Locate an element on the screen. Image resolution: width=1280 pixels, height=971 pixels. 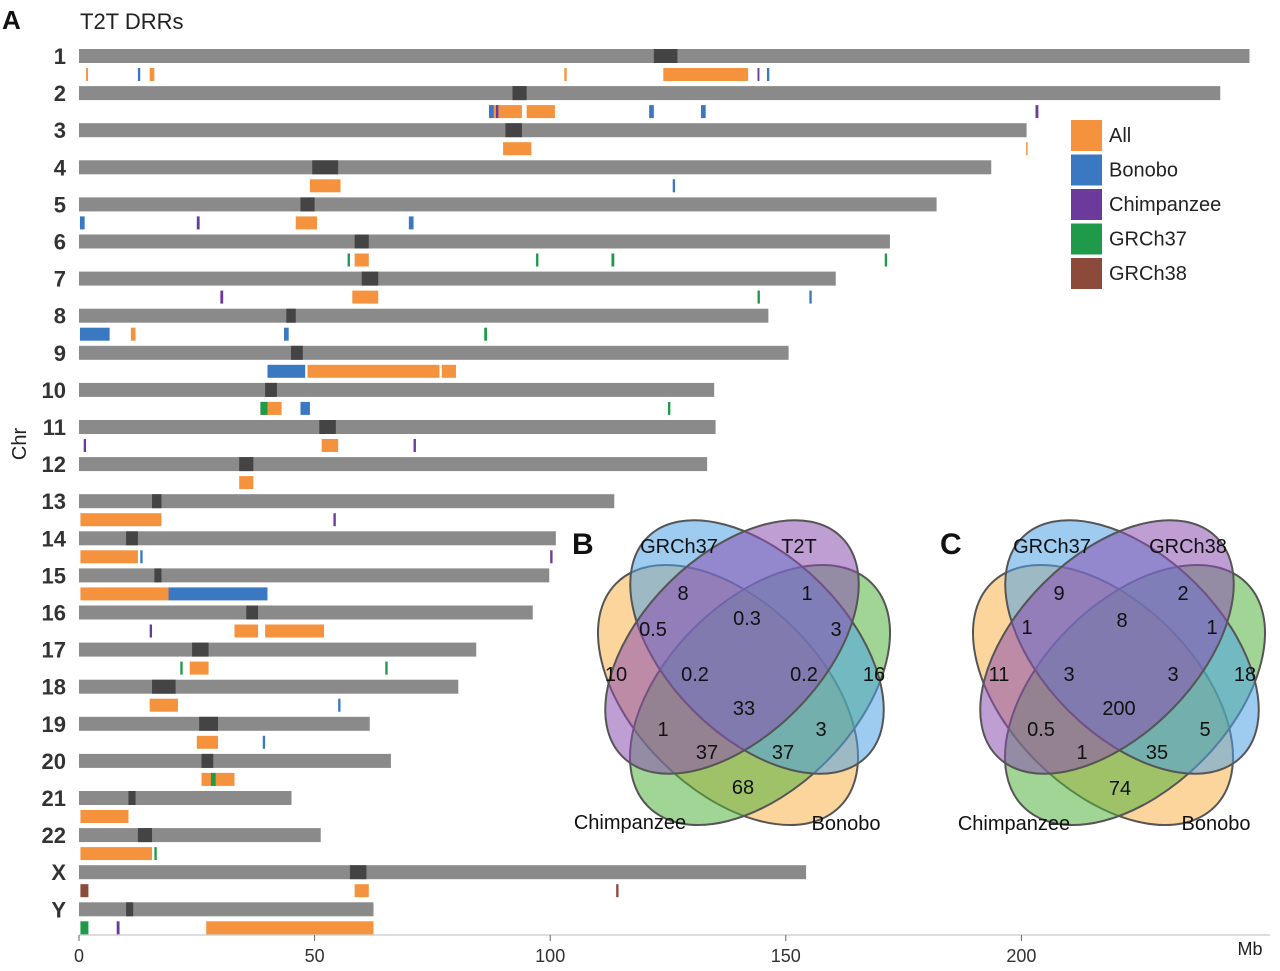
venn-b-value: 1 is located at coordinates (662, 730).